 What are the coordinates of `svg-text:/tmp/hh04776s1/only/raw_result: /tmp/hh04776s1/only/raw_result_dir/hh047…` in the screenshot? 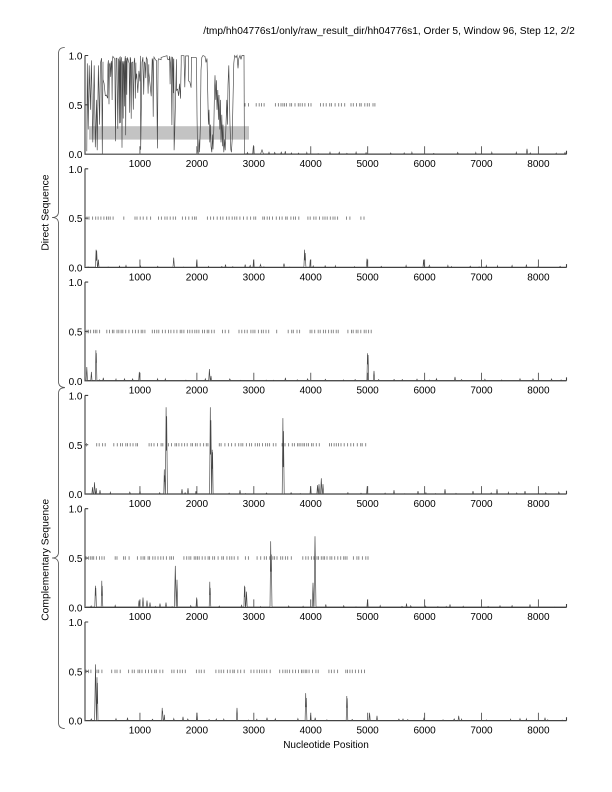 It's located at (389, 31).